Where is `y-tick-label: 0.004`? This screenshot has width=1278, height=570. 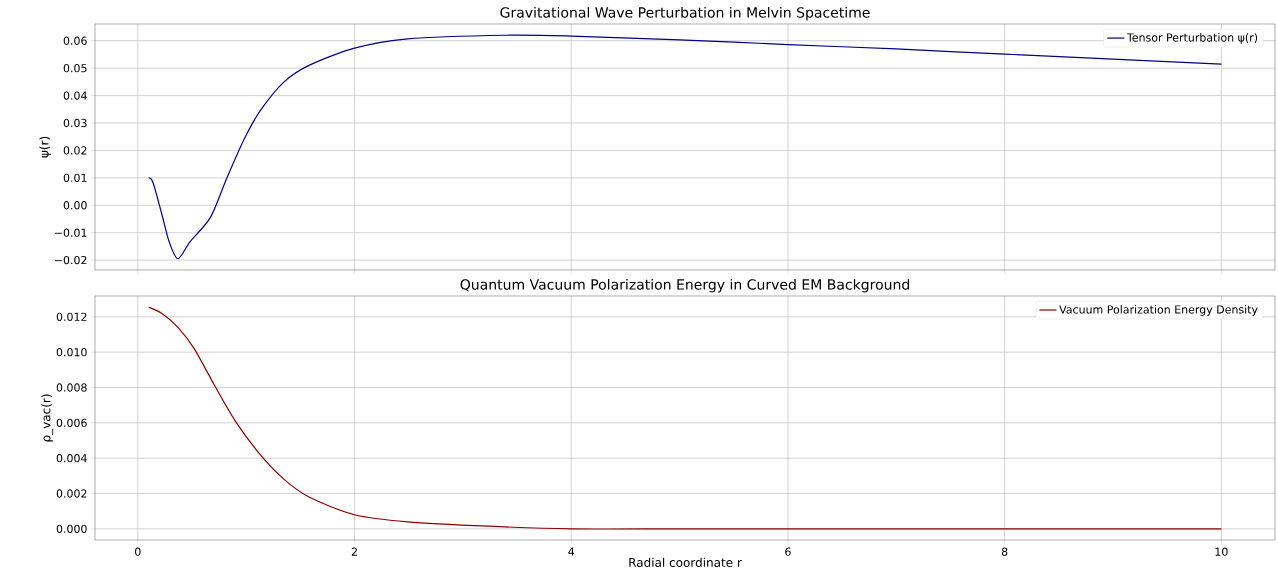 y-tick-label: 0.004 is located at coordinates (71, 458).